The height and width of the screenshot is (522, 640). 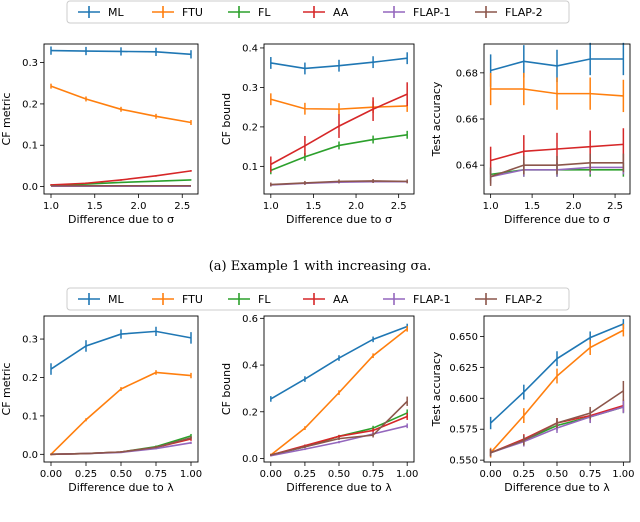 What do you see at coordinates (463, 430) in the screenshot?
I see `y-tick-label: 0.575` at bounding box center [463, 430].